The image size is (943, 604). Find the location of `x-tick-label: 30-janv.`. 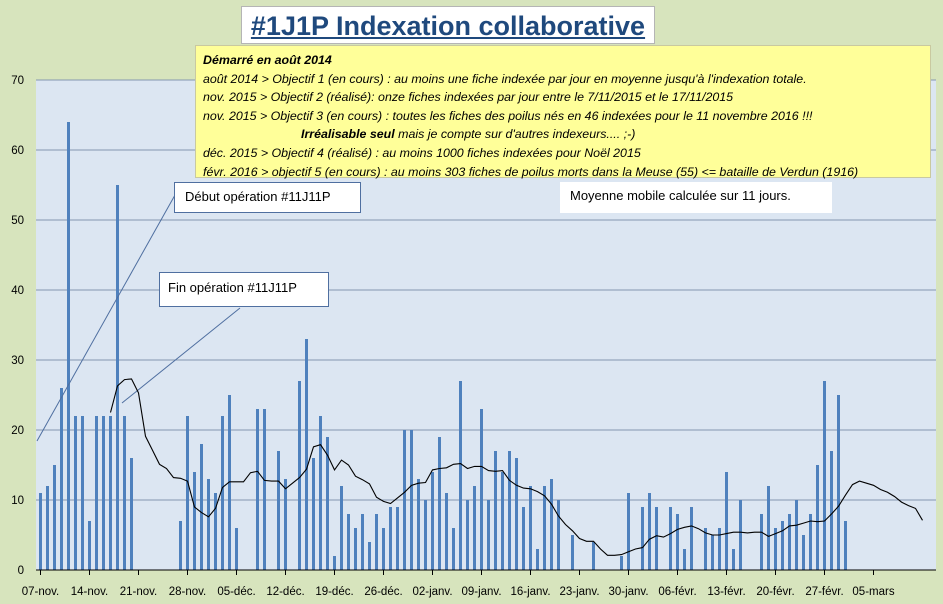

x-tick-label: 30-janv. is located at coordinates (628, 592).